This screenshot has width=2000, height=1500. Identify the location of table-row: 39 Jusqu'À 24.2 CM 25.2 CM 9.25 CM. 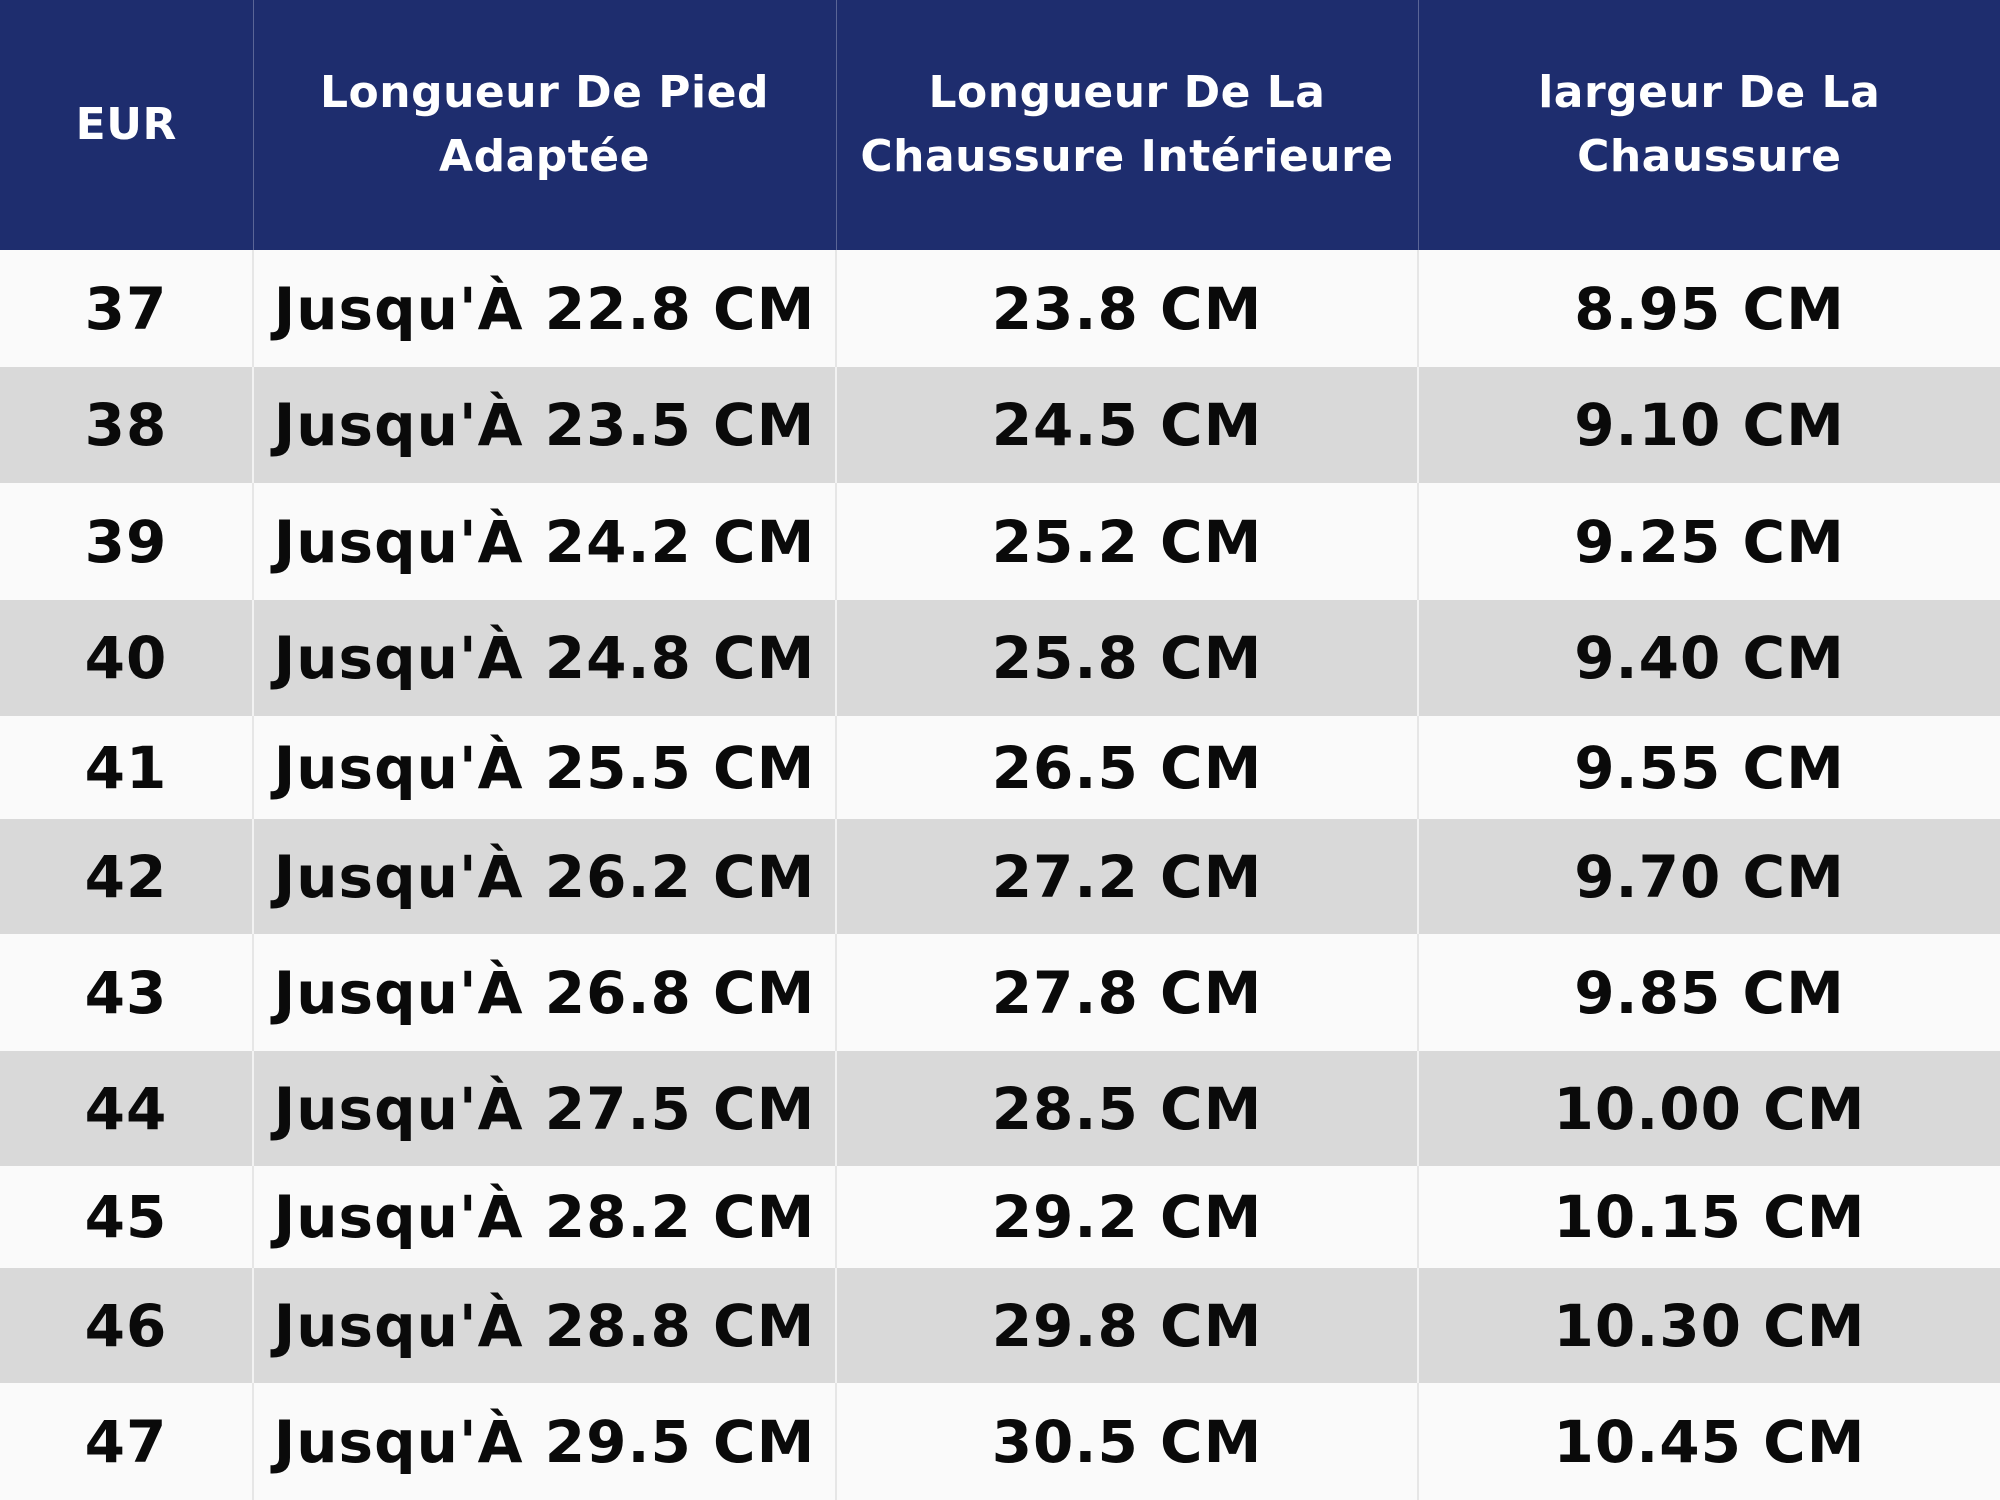
(1000, 541).